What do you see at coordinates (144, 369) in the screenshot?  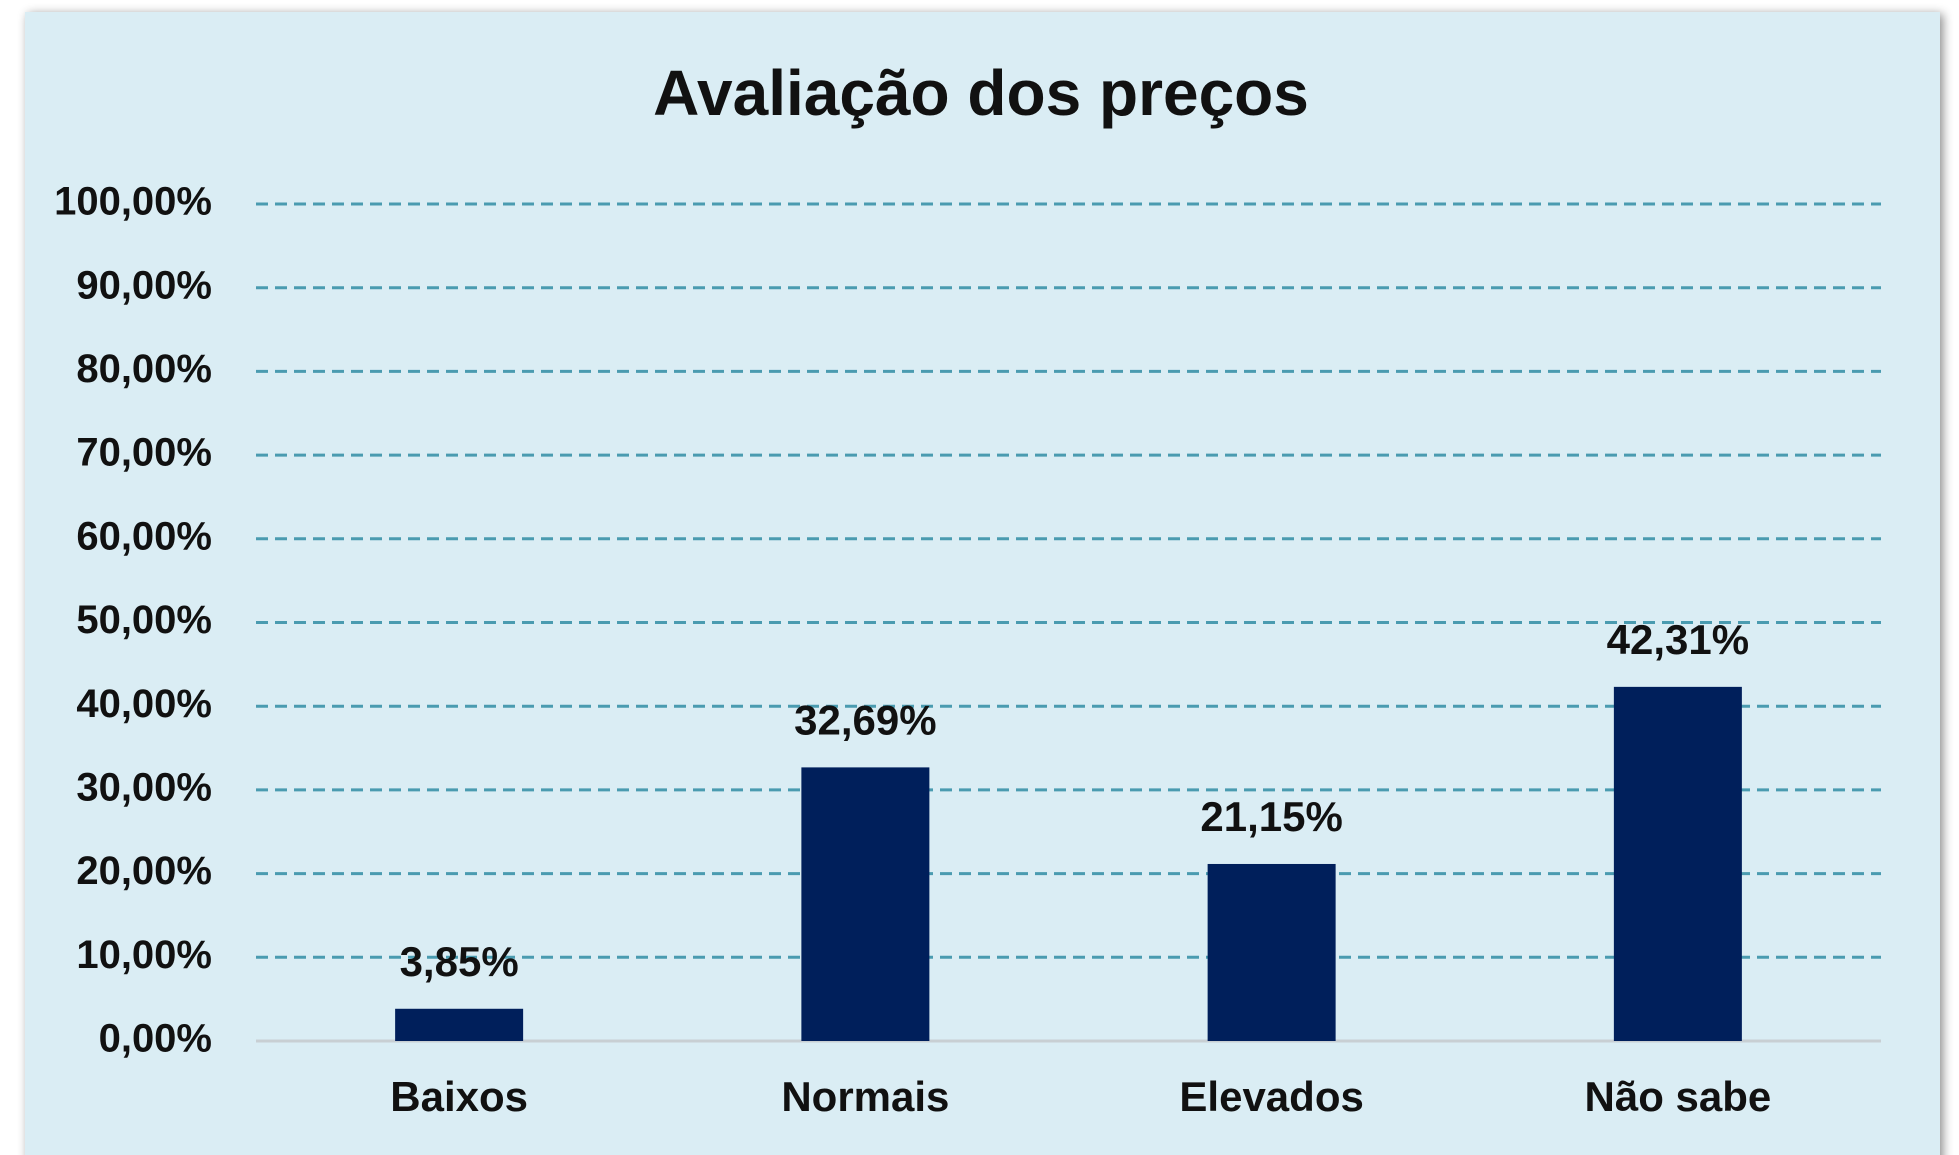 I see `y-tick-label: 80,00%` at bounding box center [144, 369].